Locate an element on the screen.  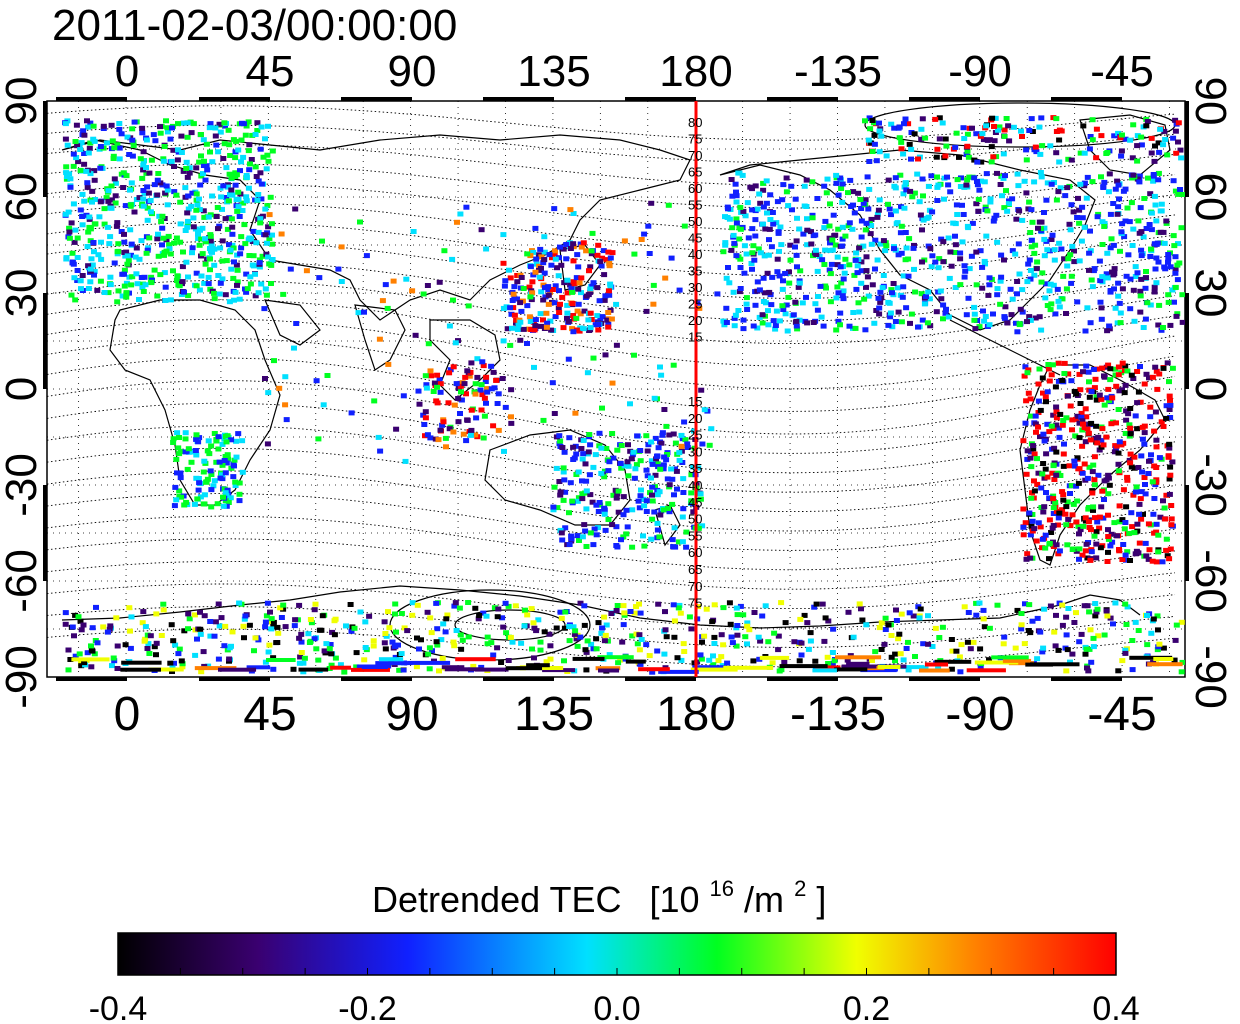
y-tick-label-right: 0 is located at coordinates (1210, 389).